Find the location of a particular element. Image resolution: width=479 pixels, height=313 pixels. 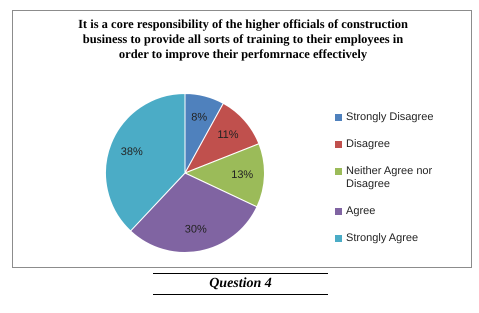

data-label: 38% is located at coordinates (131, 152).